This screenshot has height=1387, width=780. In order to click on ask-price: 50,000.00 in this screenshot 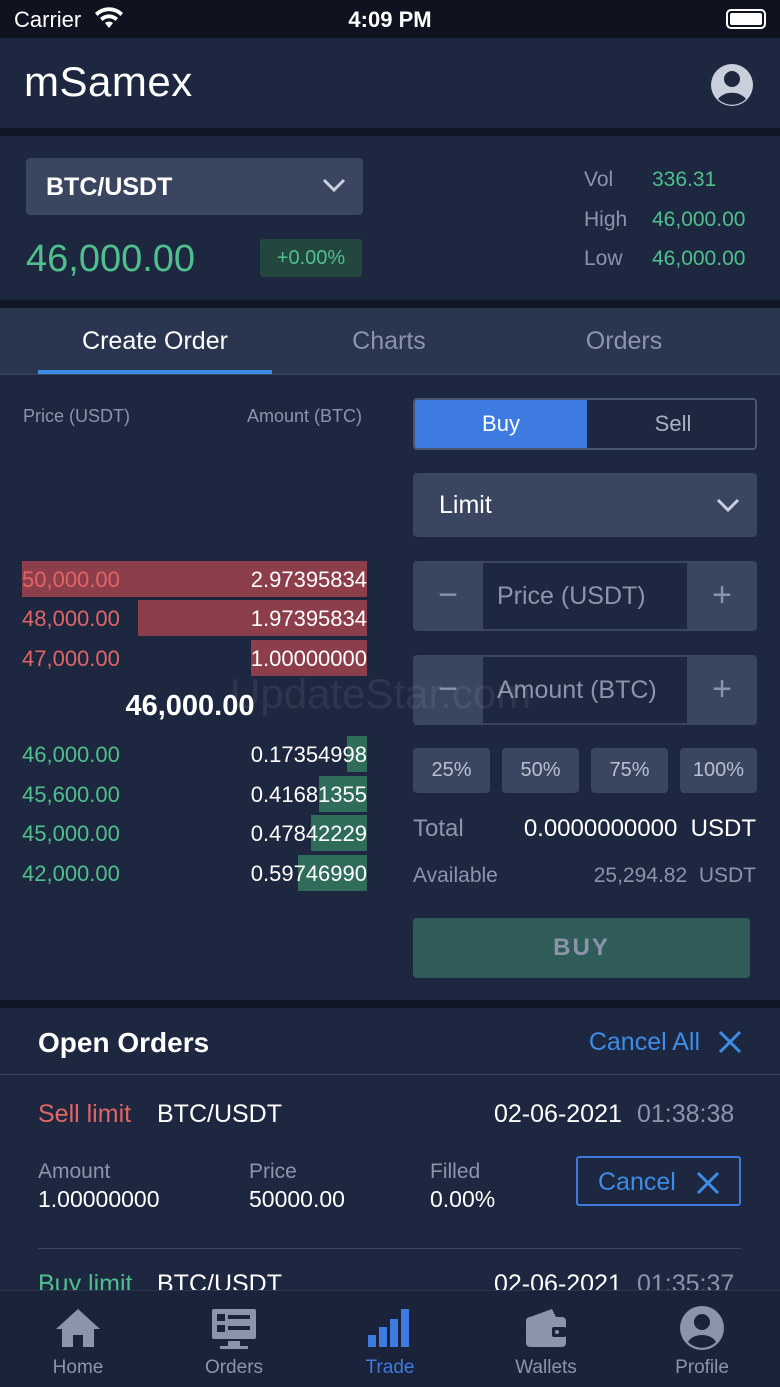, I will do `click(71, 579)`.